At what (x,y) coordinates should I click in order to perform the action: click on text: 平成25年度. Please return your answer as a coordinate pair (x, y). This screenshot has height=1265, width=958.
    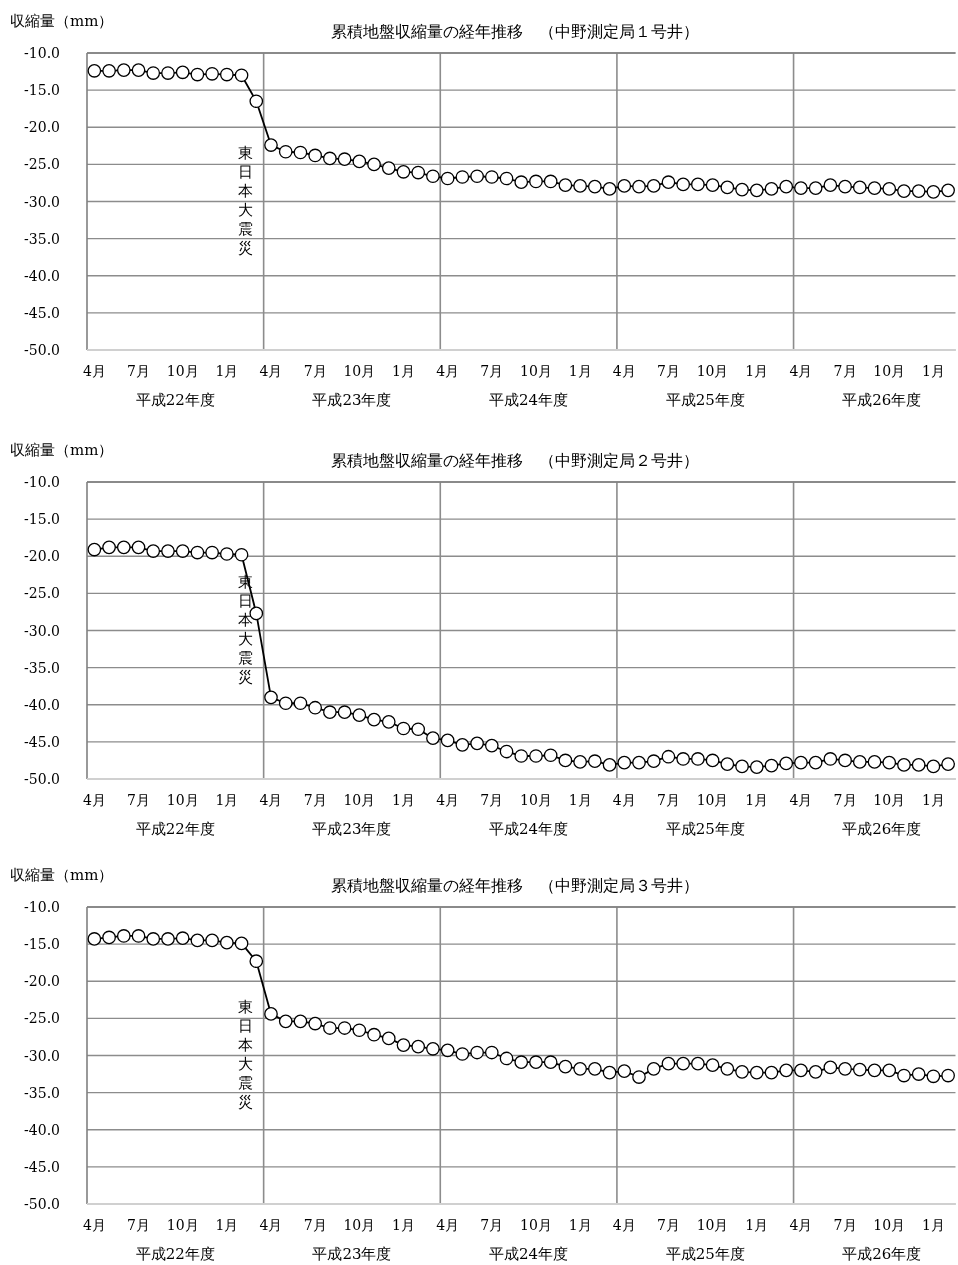
    Looking at the image, I should click on (705, 829).